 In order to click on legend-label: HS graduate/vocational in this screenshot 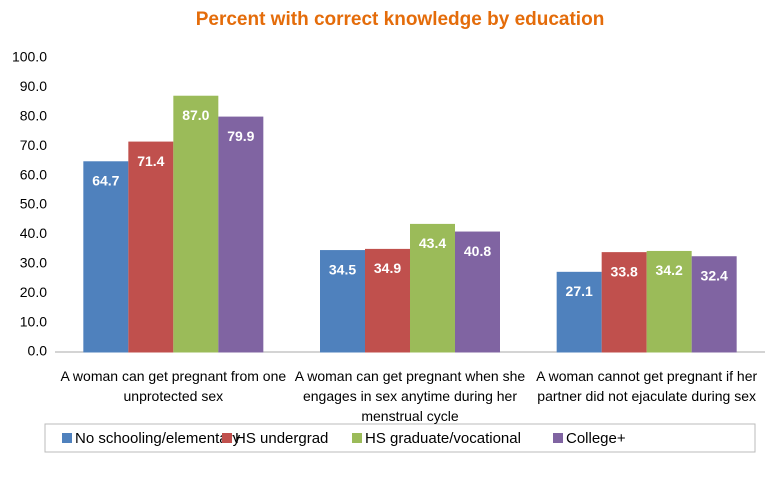, I will do `click(443, 438)`.